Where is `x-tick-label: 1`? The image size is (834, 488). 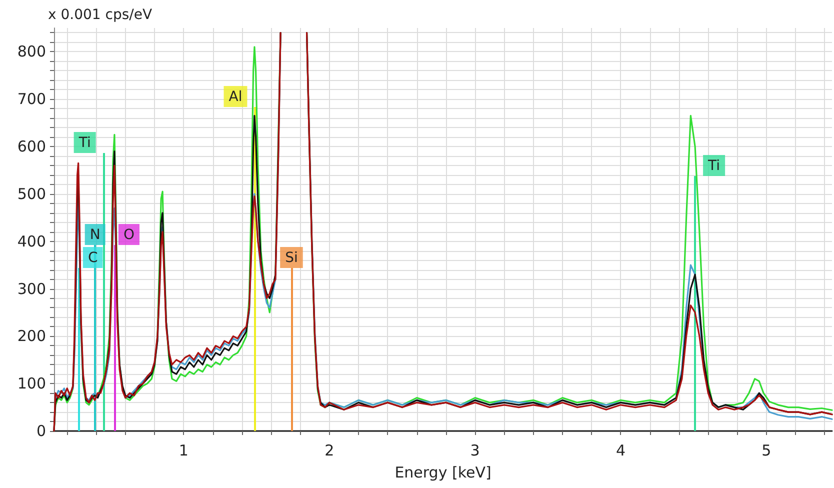
x-tick-label: 1 is located at coordinates (183, 451).